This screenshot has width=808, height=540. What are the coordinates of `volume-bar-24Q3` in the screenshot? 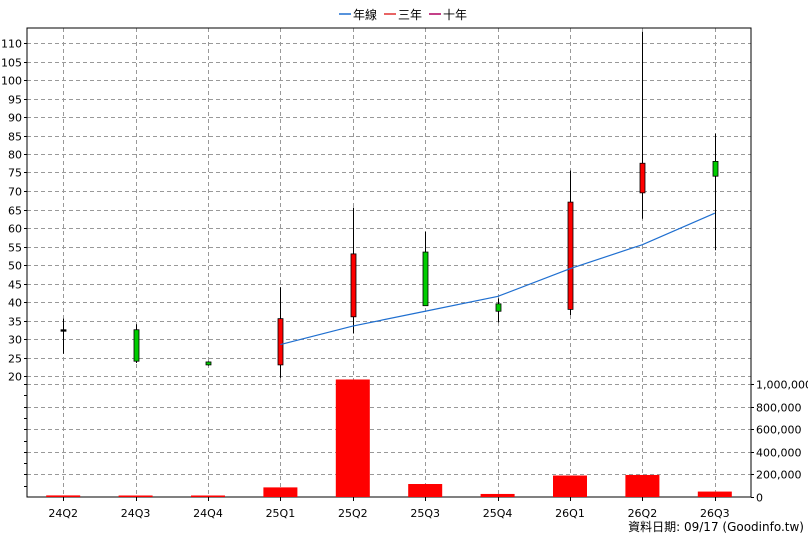 It's located at (135, 496).